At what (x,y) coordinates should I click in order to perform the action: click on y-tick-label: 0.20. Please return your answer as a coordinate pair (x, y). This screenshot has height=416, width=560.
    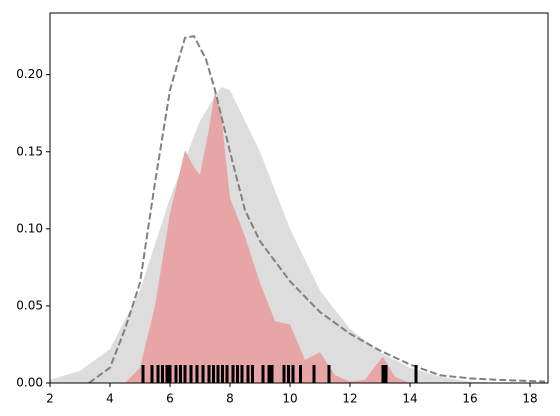
    Looking at the image, I should click on (29, 74).